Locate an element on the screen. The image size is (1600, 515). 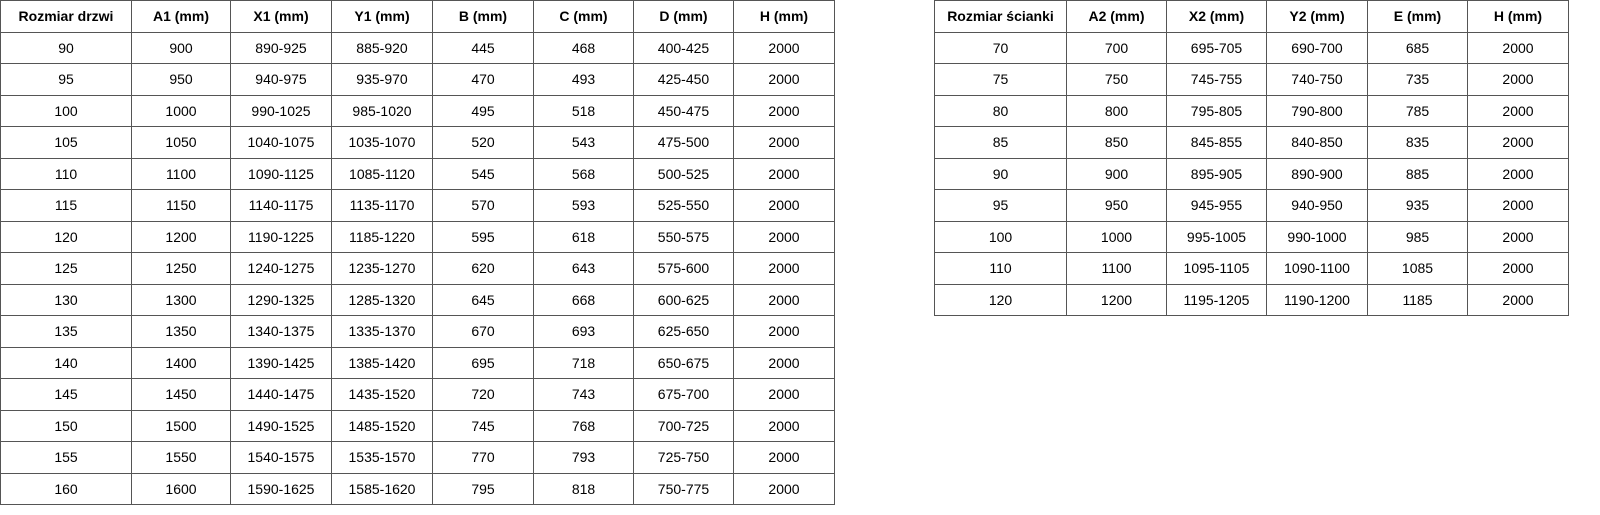
table-cell: 445 is located at coordinates (483, 47).